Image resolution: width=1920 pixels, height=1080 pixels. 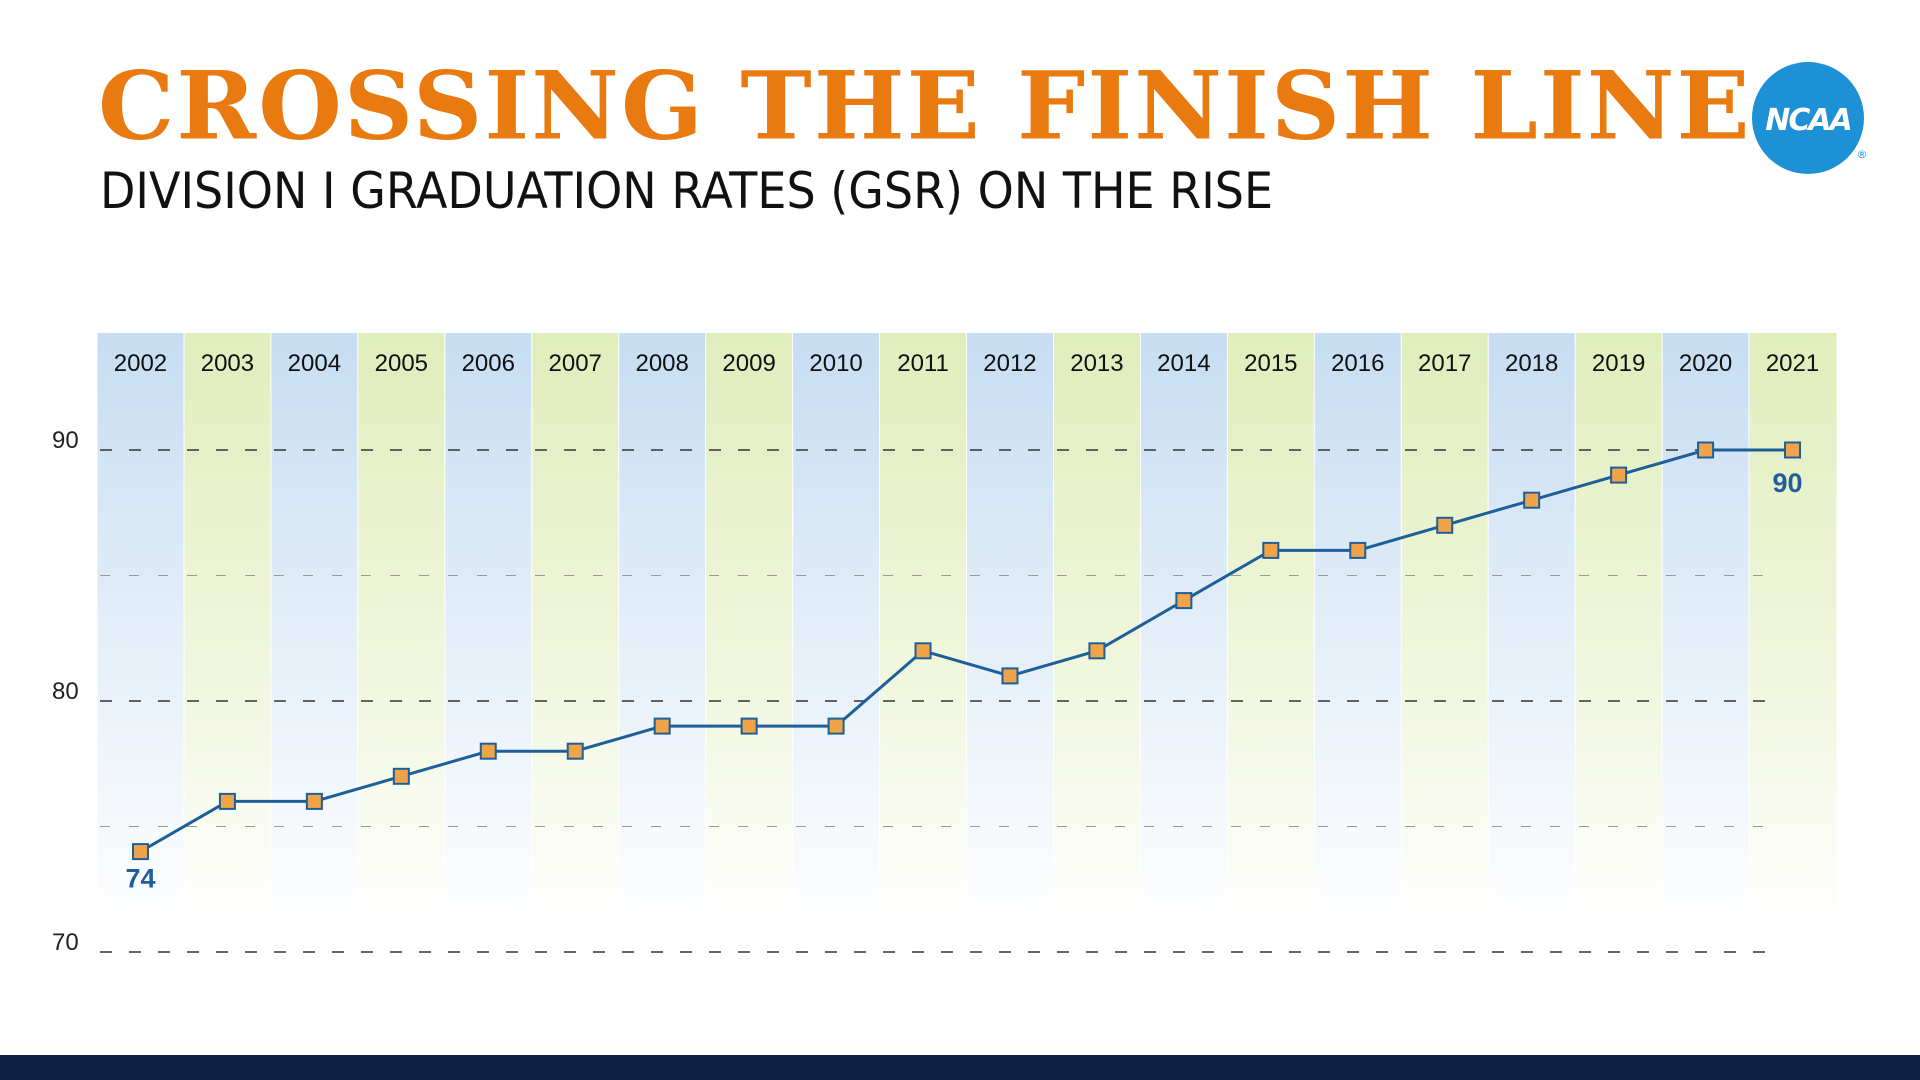 What do you see at coordinates (575, 631) in the screenshot?
I see `column-band-2007` at bounding box center [575, 631].